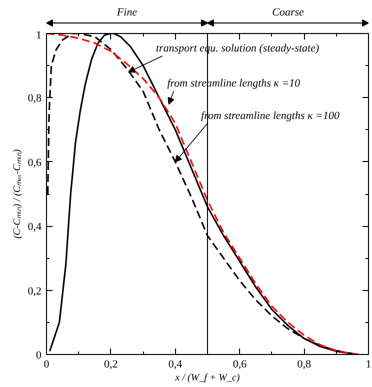 The image size is (372, 387). Describe the element at coordinates (35, 162) in the screenshot. I see `y-tick-label: 0,6` at that location.